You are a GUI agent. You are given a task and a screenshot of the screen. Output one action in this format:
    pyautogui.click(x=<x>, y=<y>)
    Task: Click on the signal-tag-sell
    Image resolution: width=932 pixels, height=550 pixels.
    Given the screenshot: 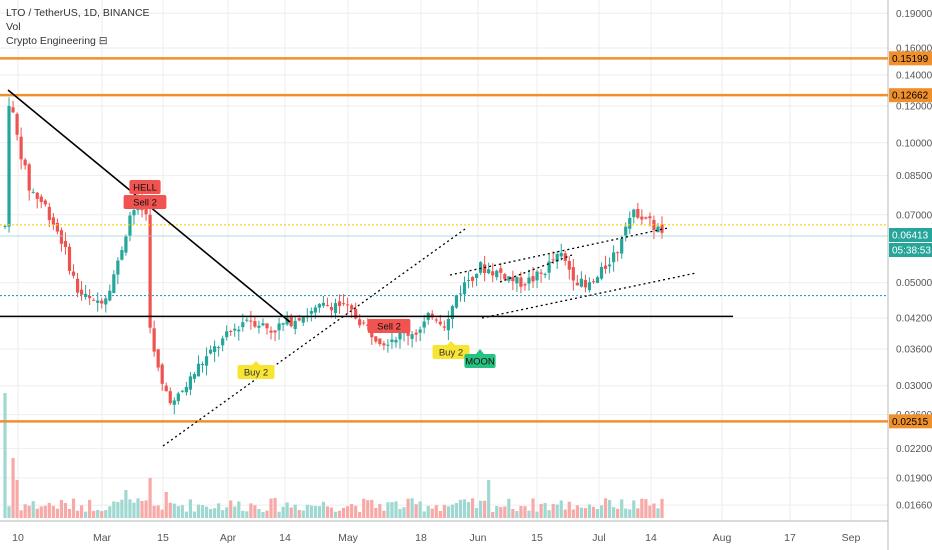 What is the action you would take?
    pyautogui.click(x=389, y=326)
    